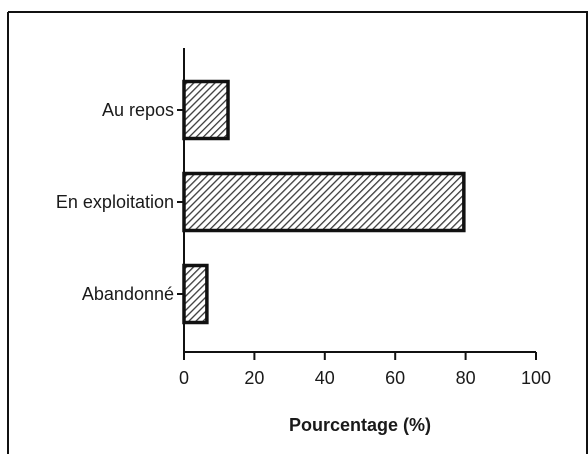 Image resolution: width=588 pixels, height=454 pixels. I want to click on x-ticks-group: 0 20 40 60 80 100, so click(365, 370).